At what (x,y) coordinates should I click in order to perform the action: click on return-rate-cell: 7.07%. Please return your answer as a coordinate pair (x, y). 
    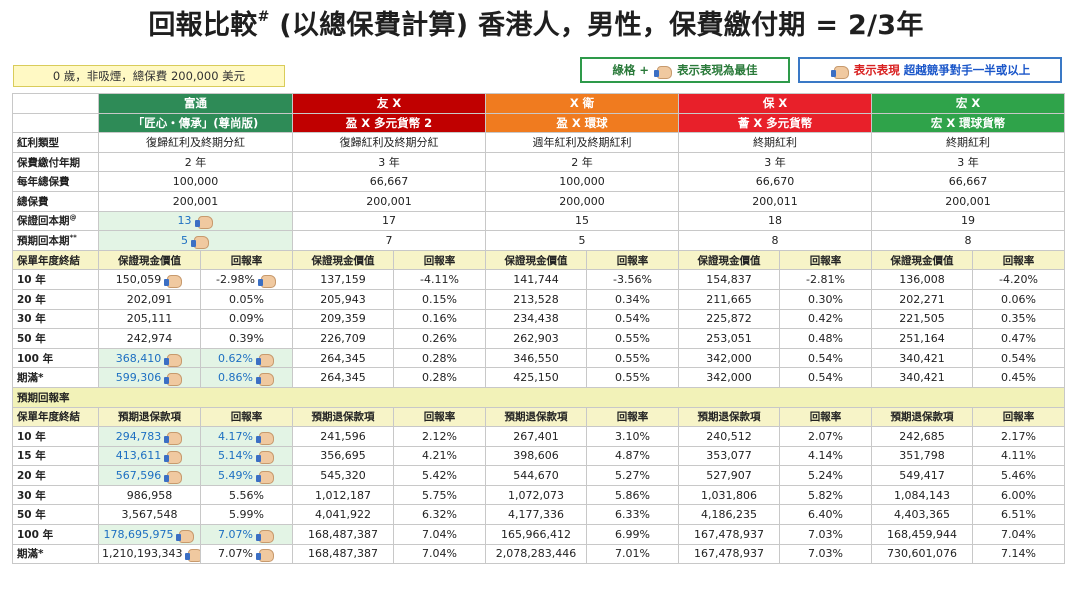
    Looking at the image, I should click on (246, 554).